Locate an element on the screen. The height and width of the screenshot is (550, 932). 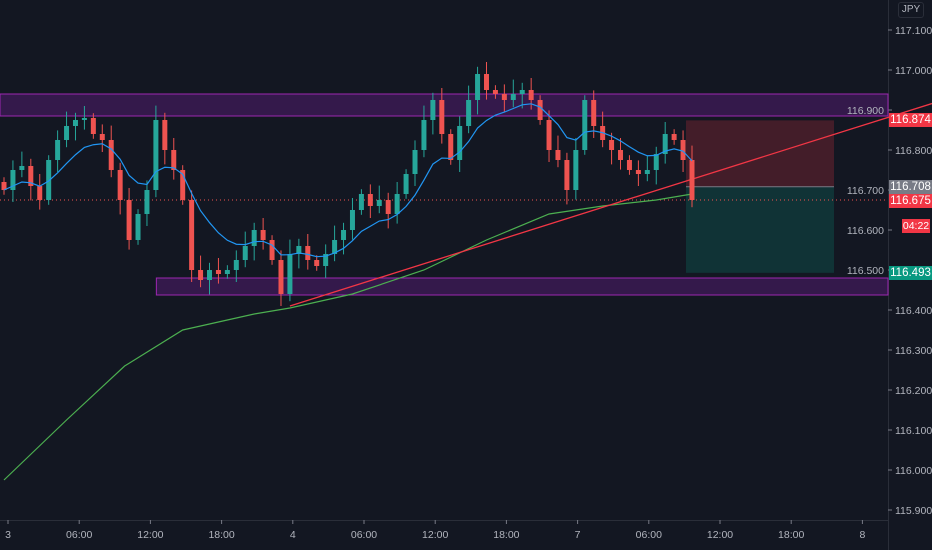
price-tick-label: 116.000 is located at coordinates (913, 471).